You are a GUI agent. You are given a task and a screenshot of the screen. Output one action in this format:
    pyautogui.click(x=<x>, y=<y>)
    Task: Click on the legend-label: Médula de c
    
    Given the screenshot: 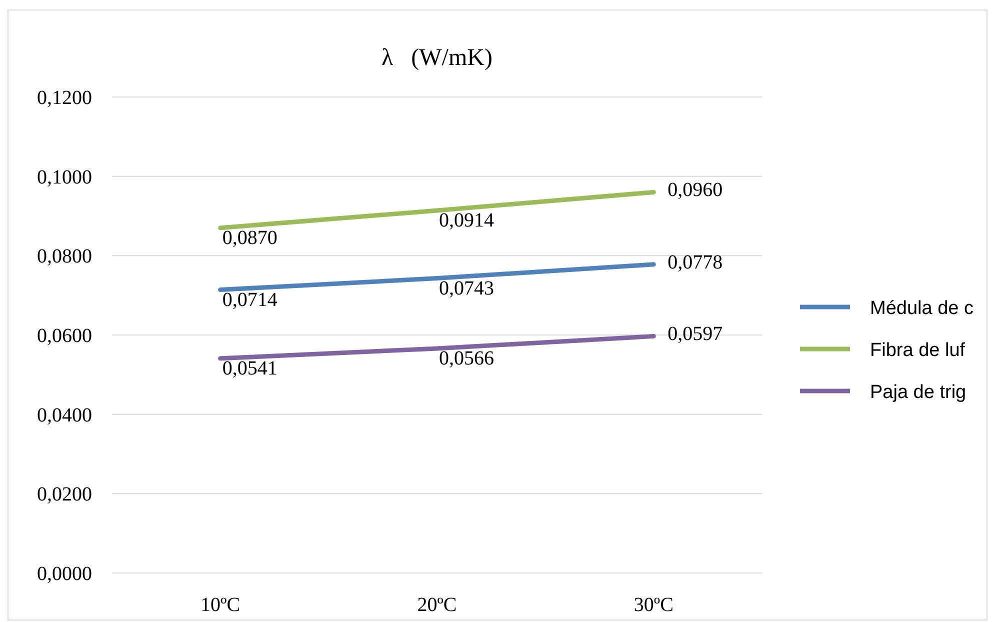 What is the action you would take?
    pyautogui.click(x=922, y=308)
    